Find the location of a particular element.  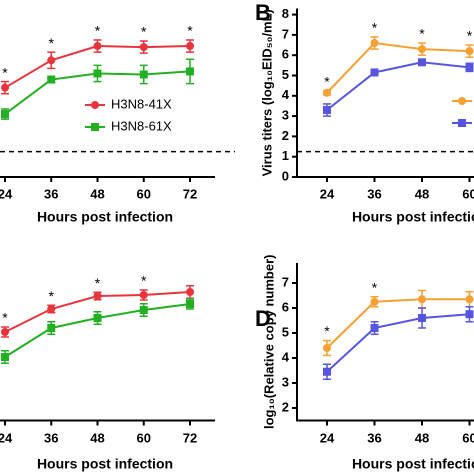

y-tick-label: 1 is located at coordinates (285, 155).